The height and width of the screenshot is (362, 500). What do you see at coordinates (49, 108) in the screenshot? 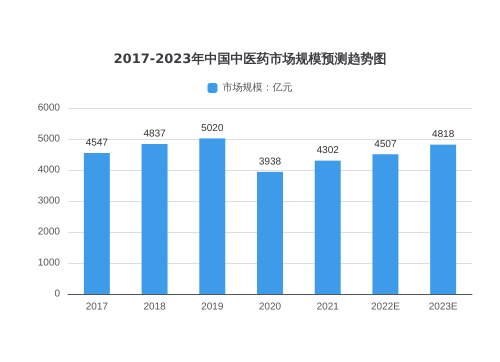
I see `y-tick-label: 6000` at bounding box center [49, 108].